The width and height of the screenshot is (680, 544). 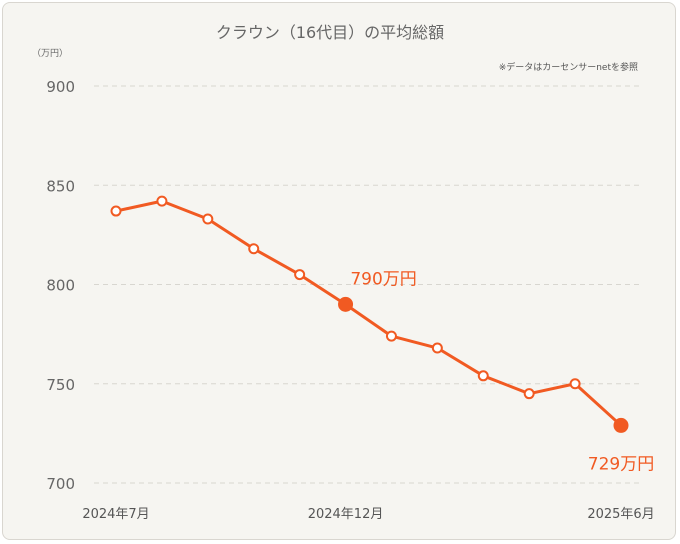 I want to click on highlight-value-label: 729万円, so click(x=621, y=464).